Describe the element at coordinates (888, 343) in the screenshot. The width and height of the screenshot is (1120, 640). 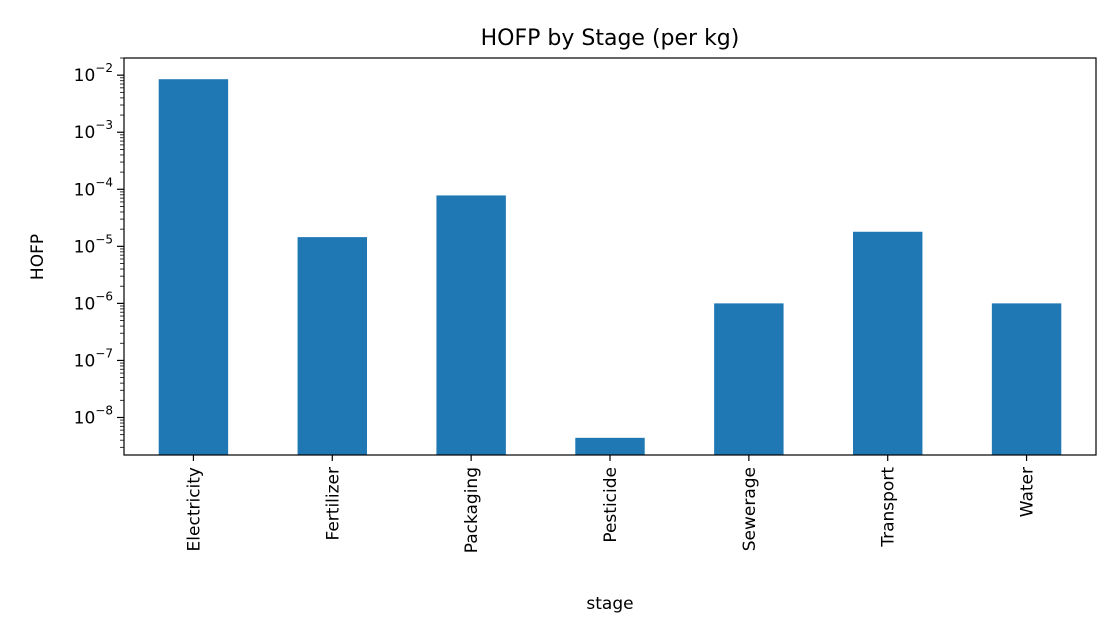
I see `bar-transport` at that location.